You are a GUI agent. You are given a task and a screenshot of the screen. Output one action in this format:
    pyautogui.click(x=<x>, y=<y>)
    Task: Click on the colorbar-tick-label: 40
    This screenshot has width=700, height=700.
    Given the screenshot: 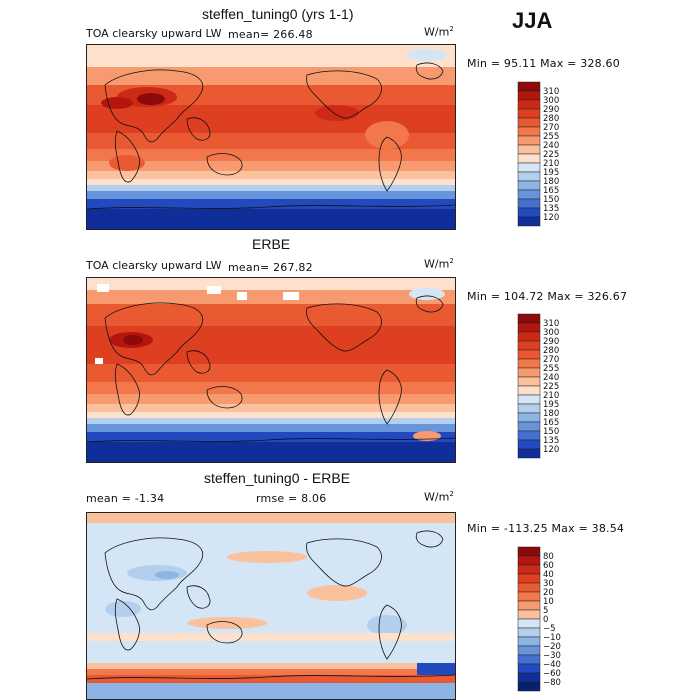 What is the action you would take?
    pyautogui.click(x=548, y=575)
    